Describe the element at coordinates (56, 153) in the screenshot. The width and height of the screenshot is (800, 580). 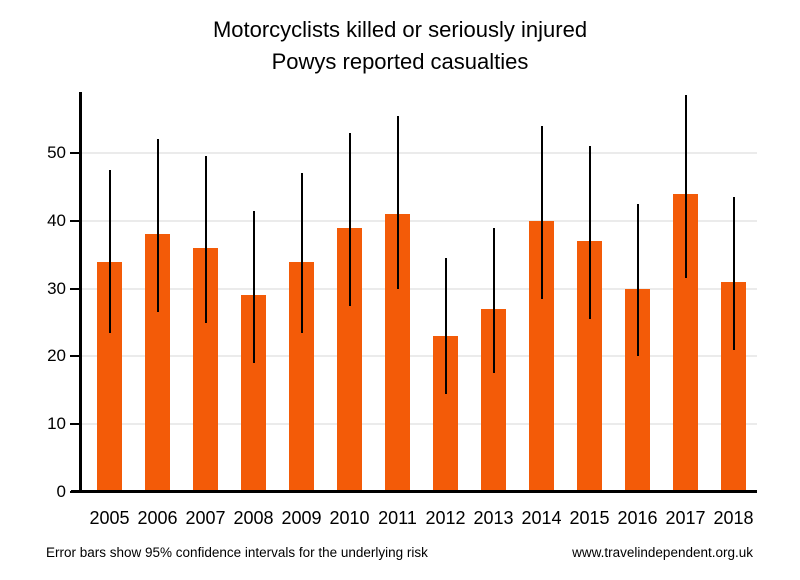
I see `y-tick-label-50: 50` at that location.